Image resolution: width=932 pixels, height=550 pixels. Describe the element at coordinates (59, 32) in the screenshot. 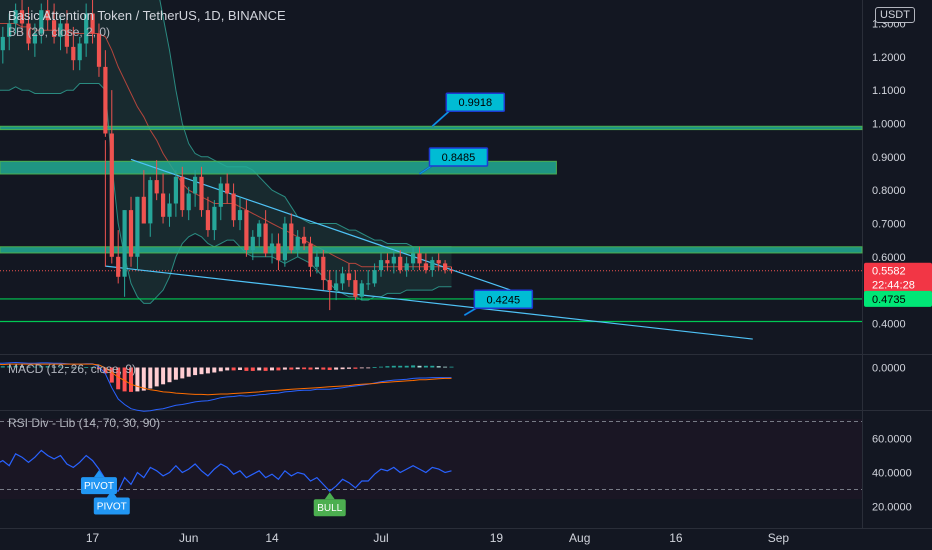

I see `bb-indicator-label: BB (20, close, 2, 0)` at that location.